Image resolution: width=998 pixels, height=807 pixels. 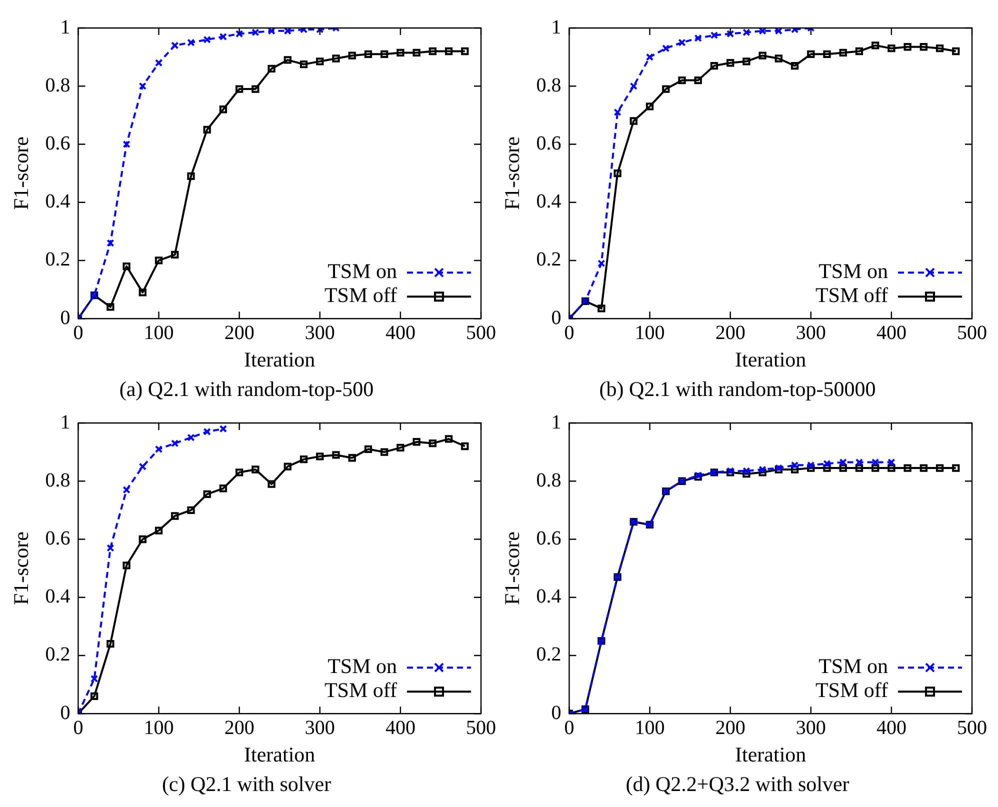 What do you see at coordinates (247, 784) in the screenshot?
I see `text: (c) Q2.1 with solver` at bounding box center [247, 784].